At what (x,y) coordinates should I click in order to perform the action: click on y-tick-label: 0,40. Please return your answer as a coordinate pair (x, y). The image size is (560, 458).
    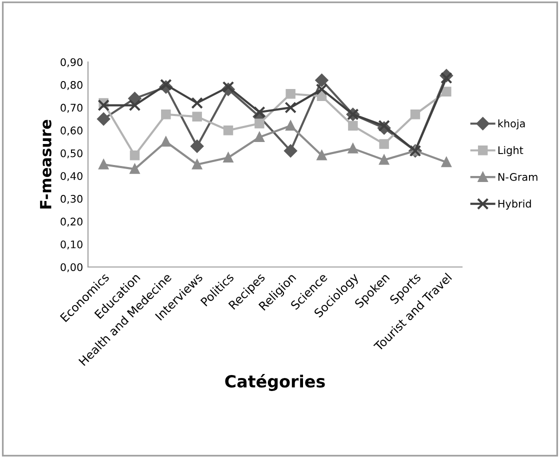
    Looking at the image, I should click on (71, 177).